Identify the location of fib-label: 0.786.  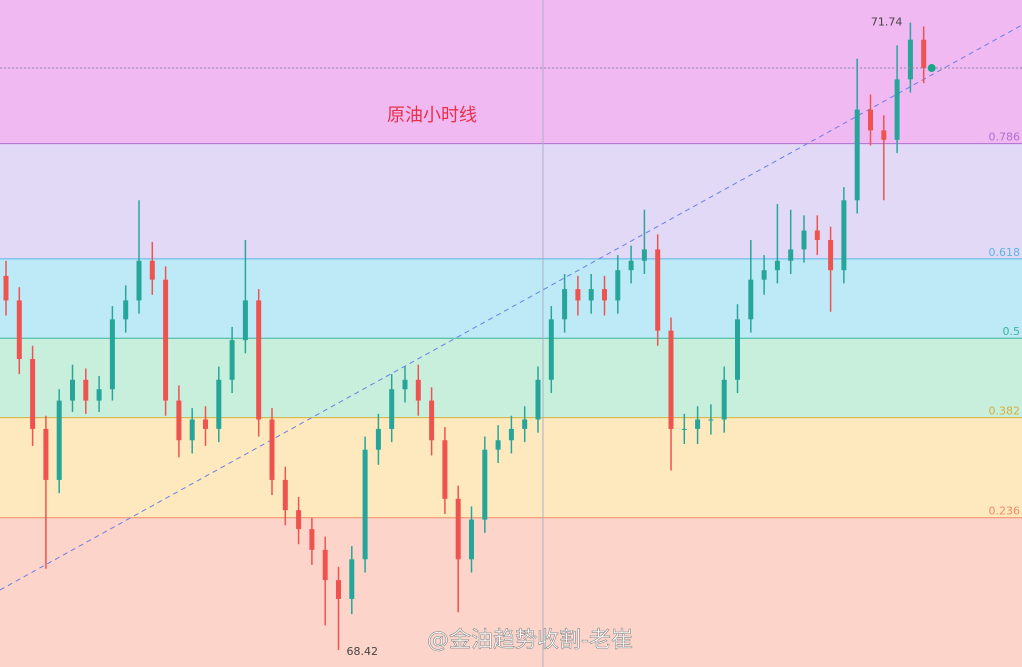
(1005, 137).